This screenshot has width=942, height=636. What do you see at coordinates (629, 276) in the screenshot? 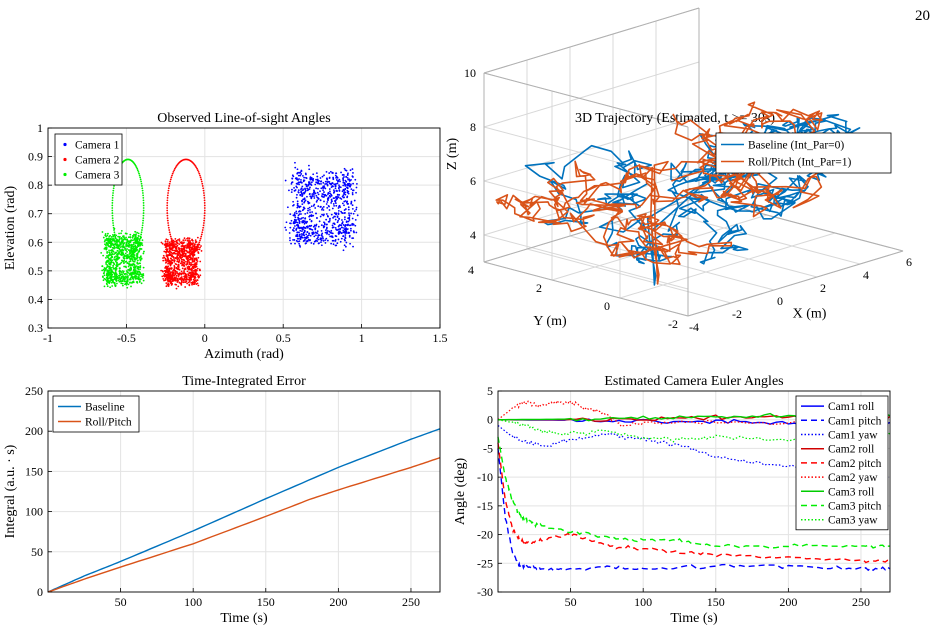
I see `floor-gridline` at bounding box center [629, 276].